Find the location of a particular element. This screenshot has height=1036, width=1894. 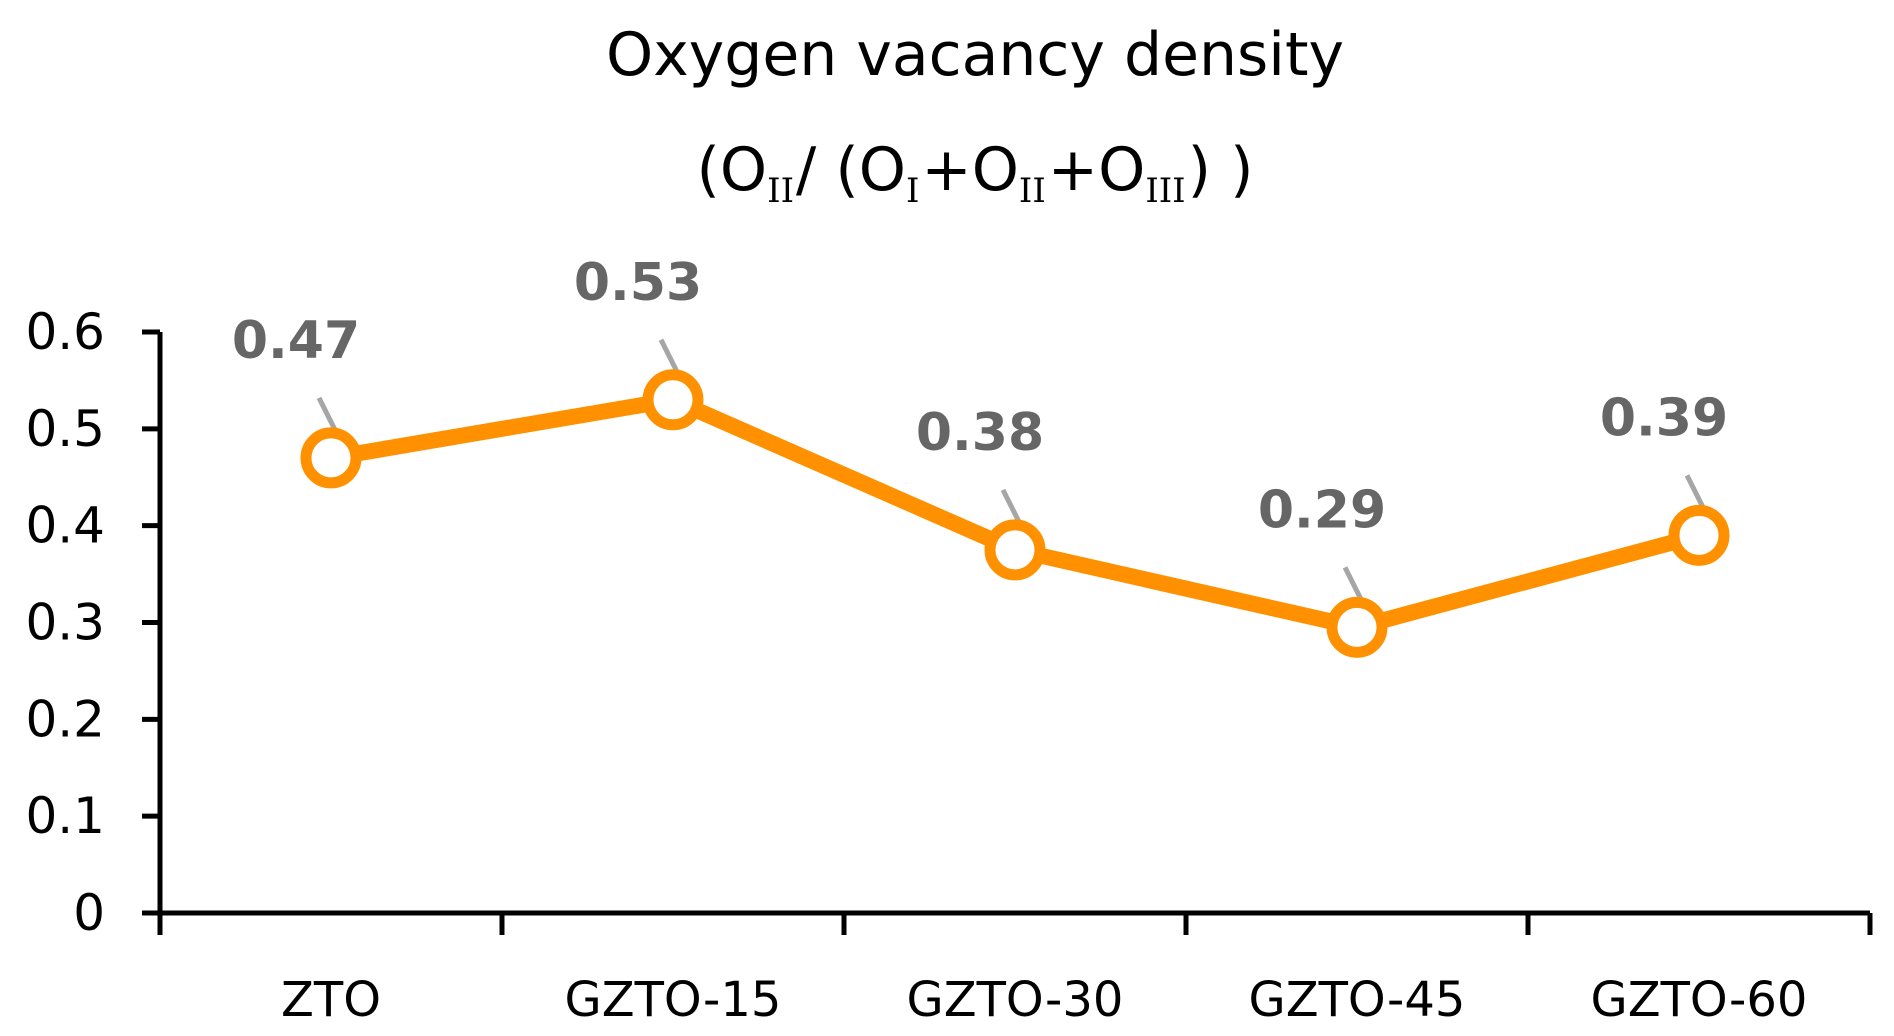

data-label: 0.38 is located at coordinates (980, 433).